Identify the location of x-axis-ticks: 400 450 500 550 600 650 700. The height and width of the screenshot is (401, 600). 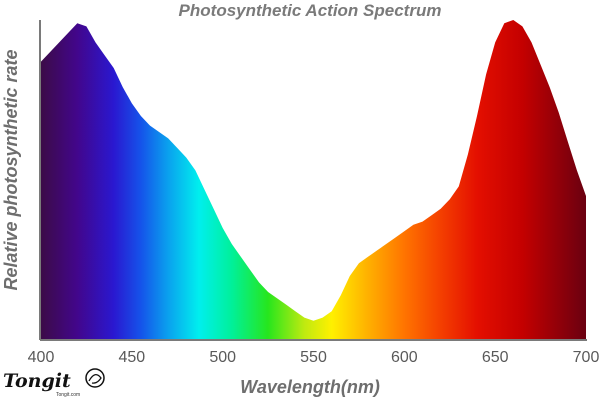
(314, 357).